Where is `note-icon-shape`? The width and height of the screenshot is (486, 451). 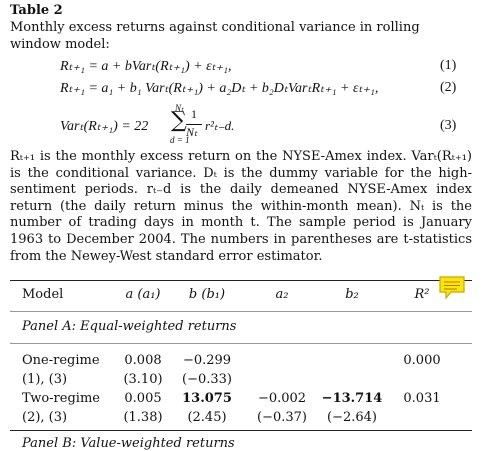
note-icon-shape is located at coordinates (452, 288).